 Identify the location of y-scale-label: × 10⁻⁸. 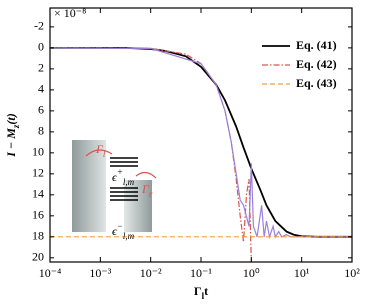
(70, 13).